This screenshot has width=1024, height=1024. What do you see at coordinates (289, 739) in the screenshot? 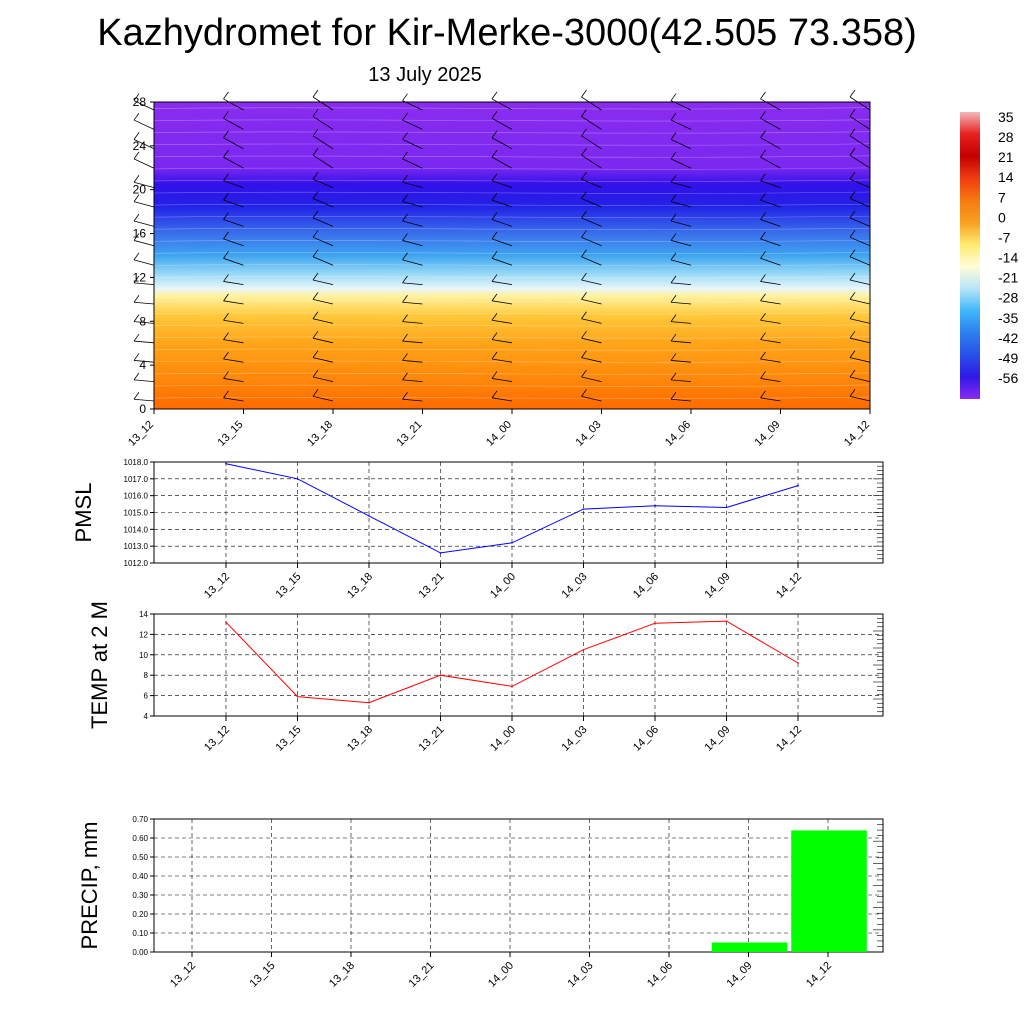
I see `x-tick-label: 13_15` at bounding box center [289, 739].